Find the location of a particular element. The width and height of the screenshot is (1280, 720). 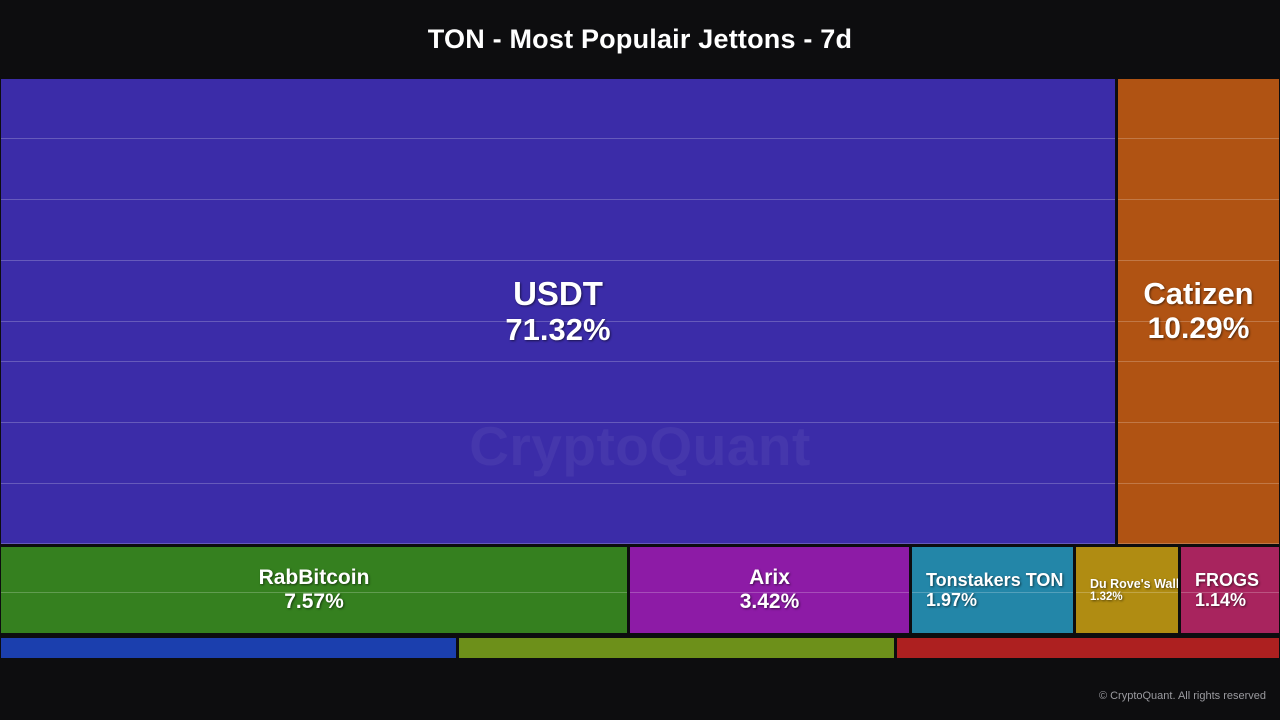

treemap-cell-tonstakers-text: Tonstakers TON 1.97% is located at coordinates (997, 590).